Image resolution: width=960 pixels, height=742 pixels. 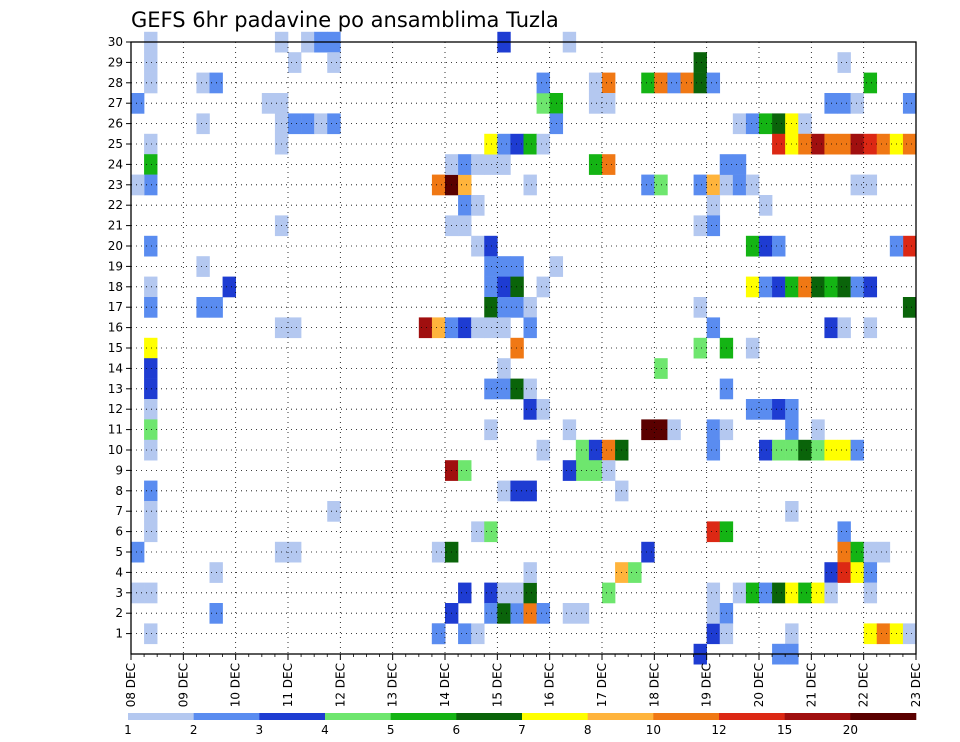 What do you see at coordinates (119, 552) in the screenshot?
I see `y-tick-label: 5` at bounding box center [119, 552].